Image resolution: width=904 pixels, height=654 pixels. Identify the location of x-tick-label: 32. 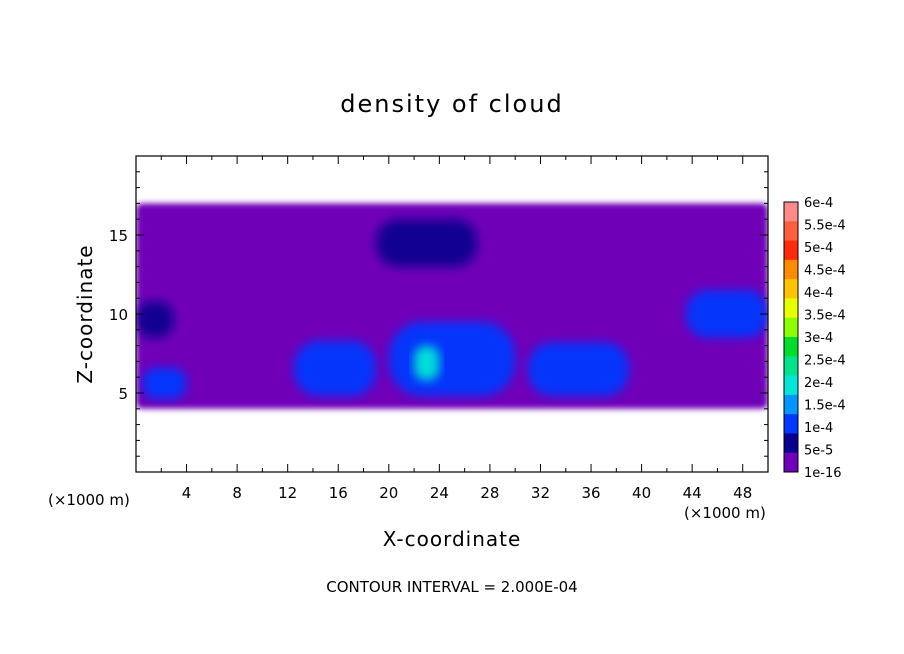
(540, 493).